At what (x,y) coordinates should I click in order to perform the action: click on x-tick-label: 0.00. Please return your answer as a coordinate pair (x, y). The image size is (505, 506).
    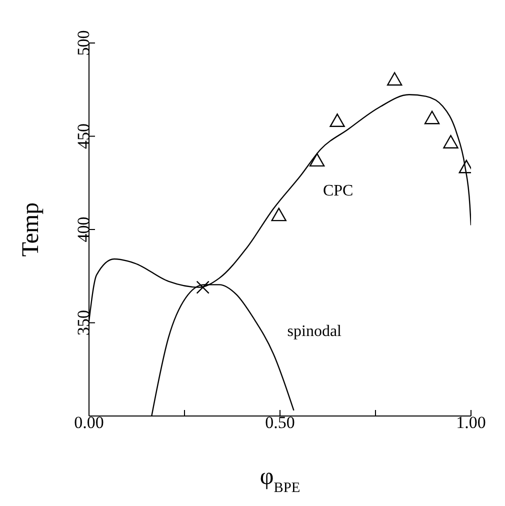
    Looking at the image, I should click on (89, 422).